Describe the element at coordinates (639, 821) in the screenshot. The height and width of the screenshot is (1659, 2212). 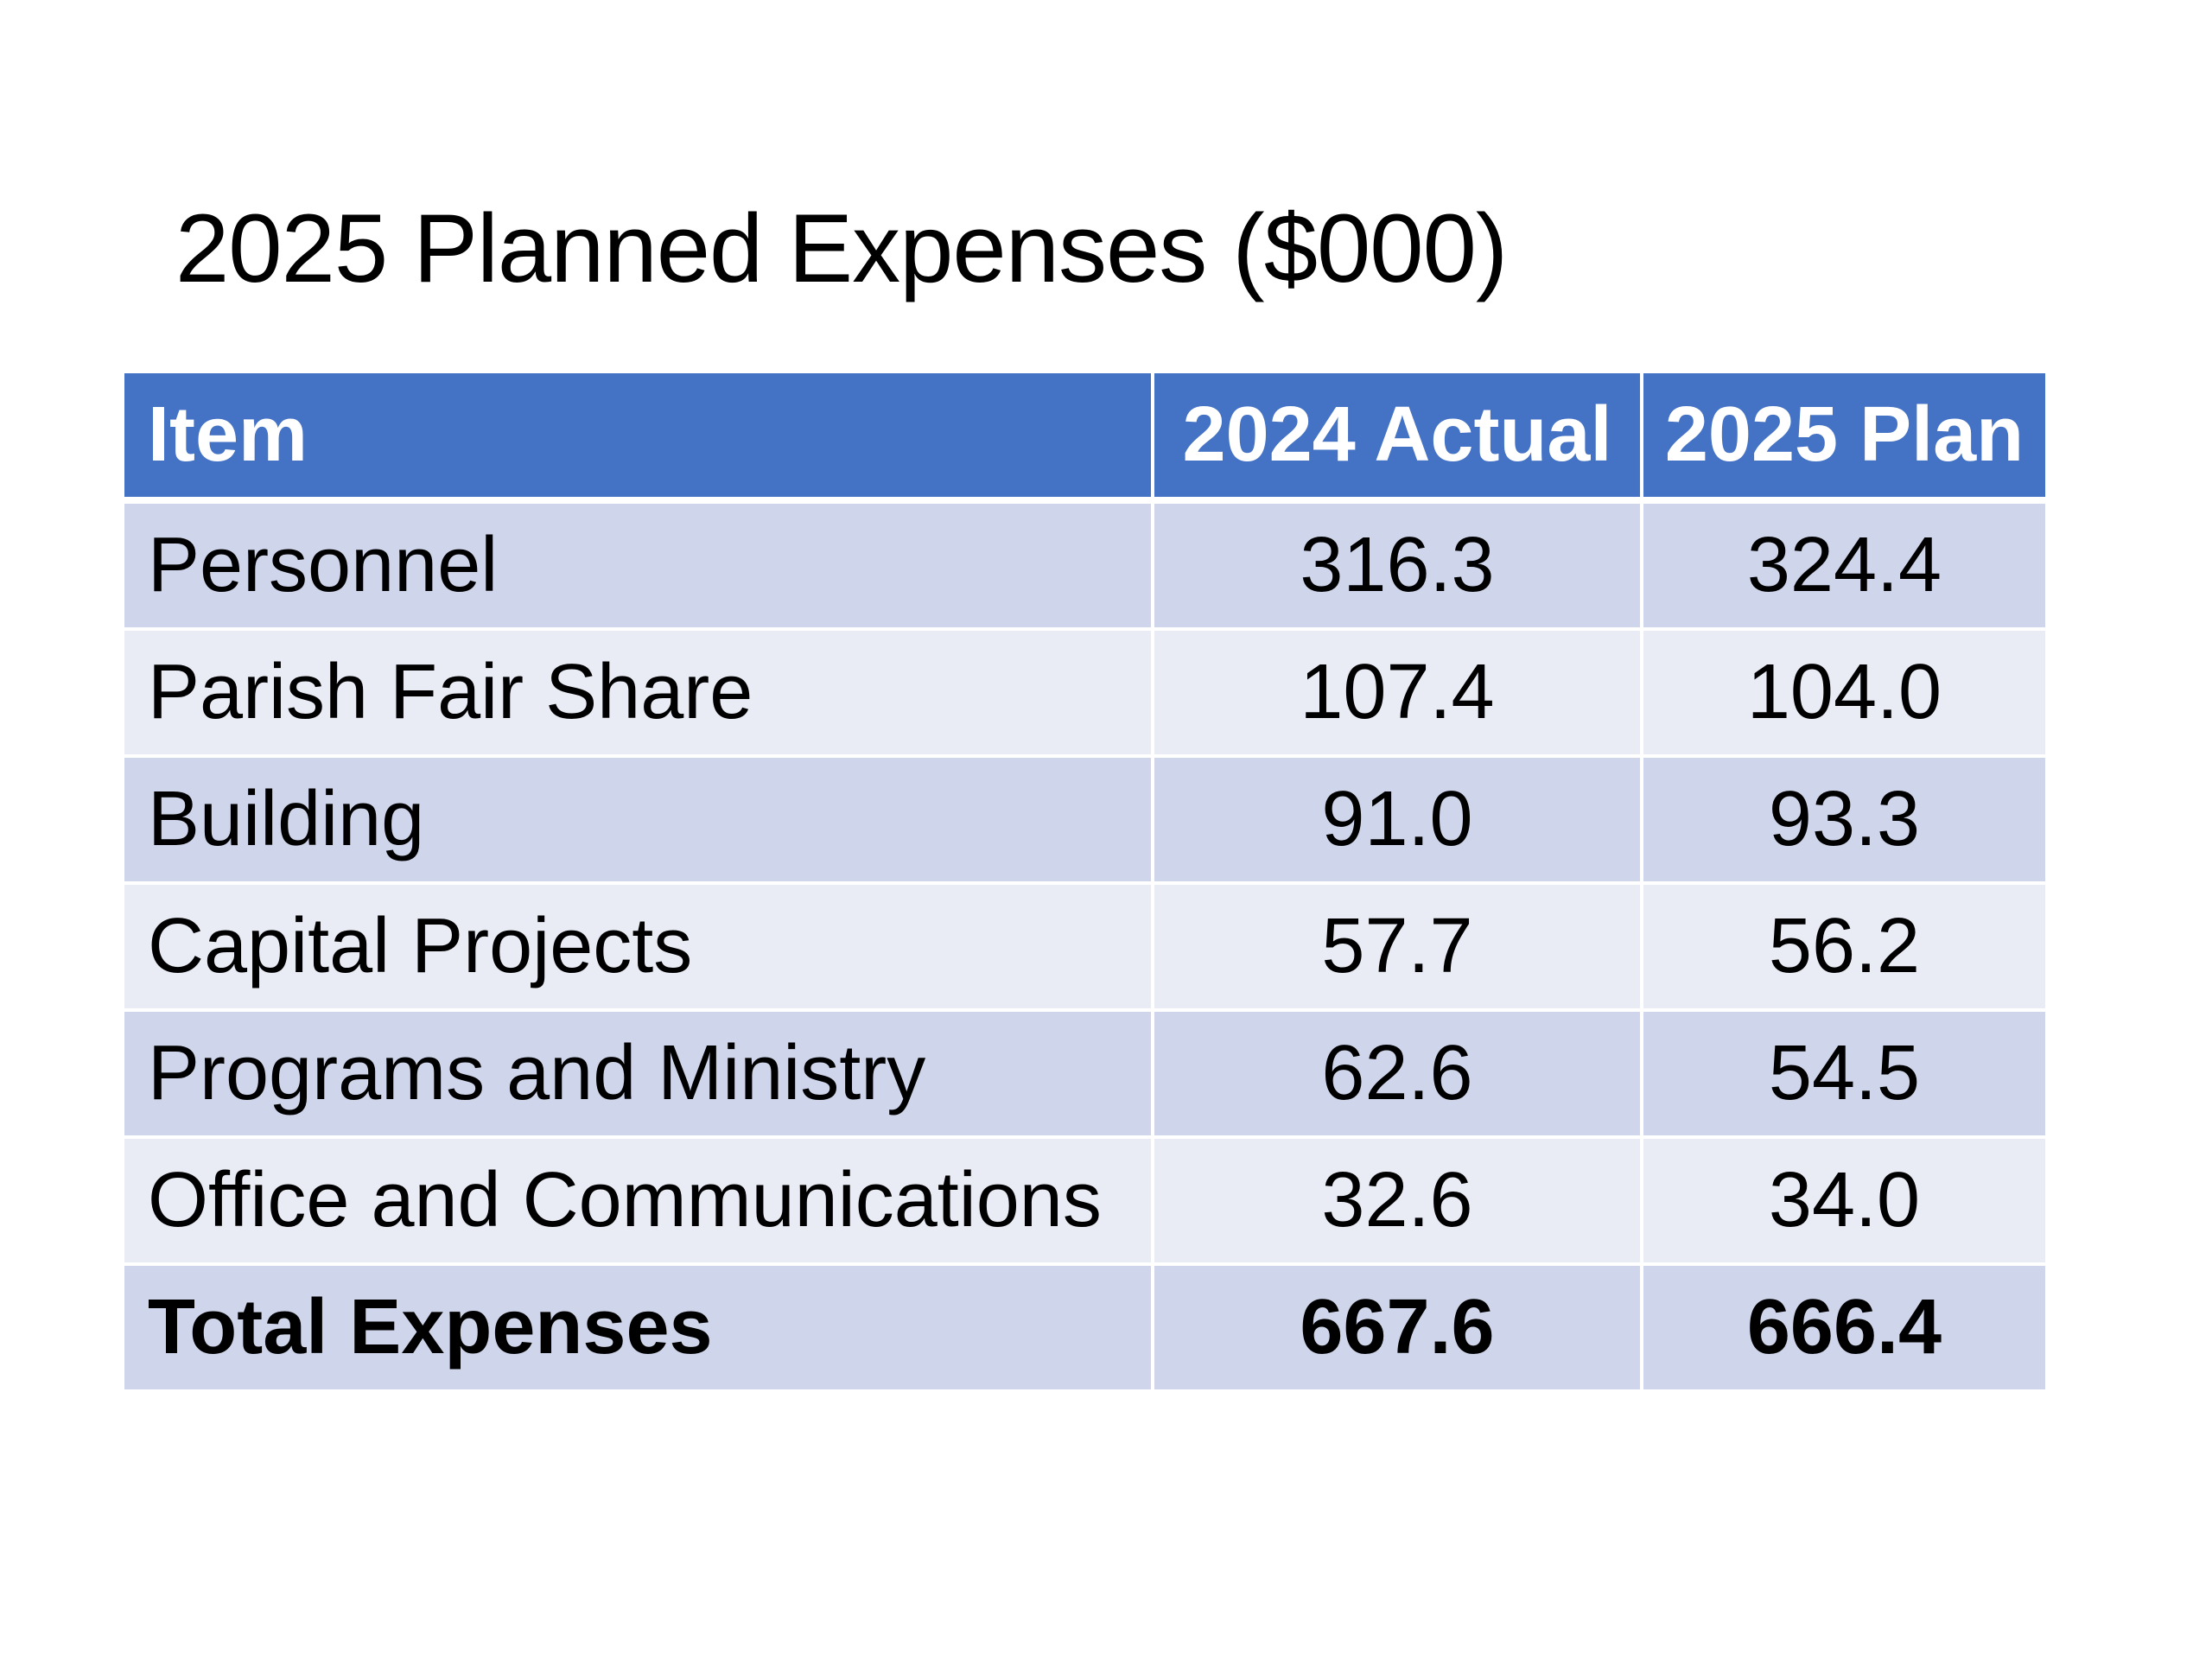
I see `row-item: Building` at that location.